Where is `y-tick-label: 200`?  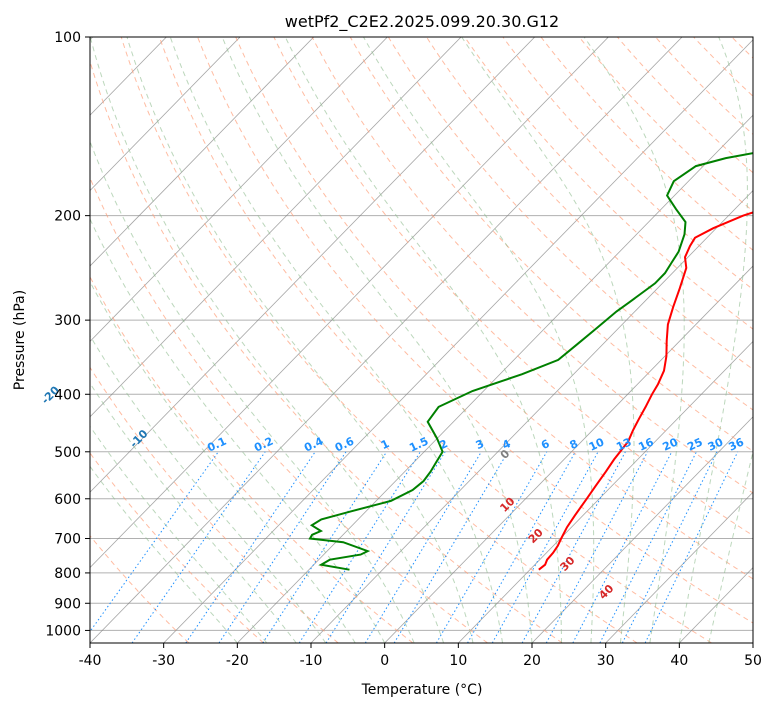
y-tick-label: 200 is located at coordinates (67, 217).